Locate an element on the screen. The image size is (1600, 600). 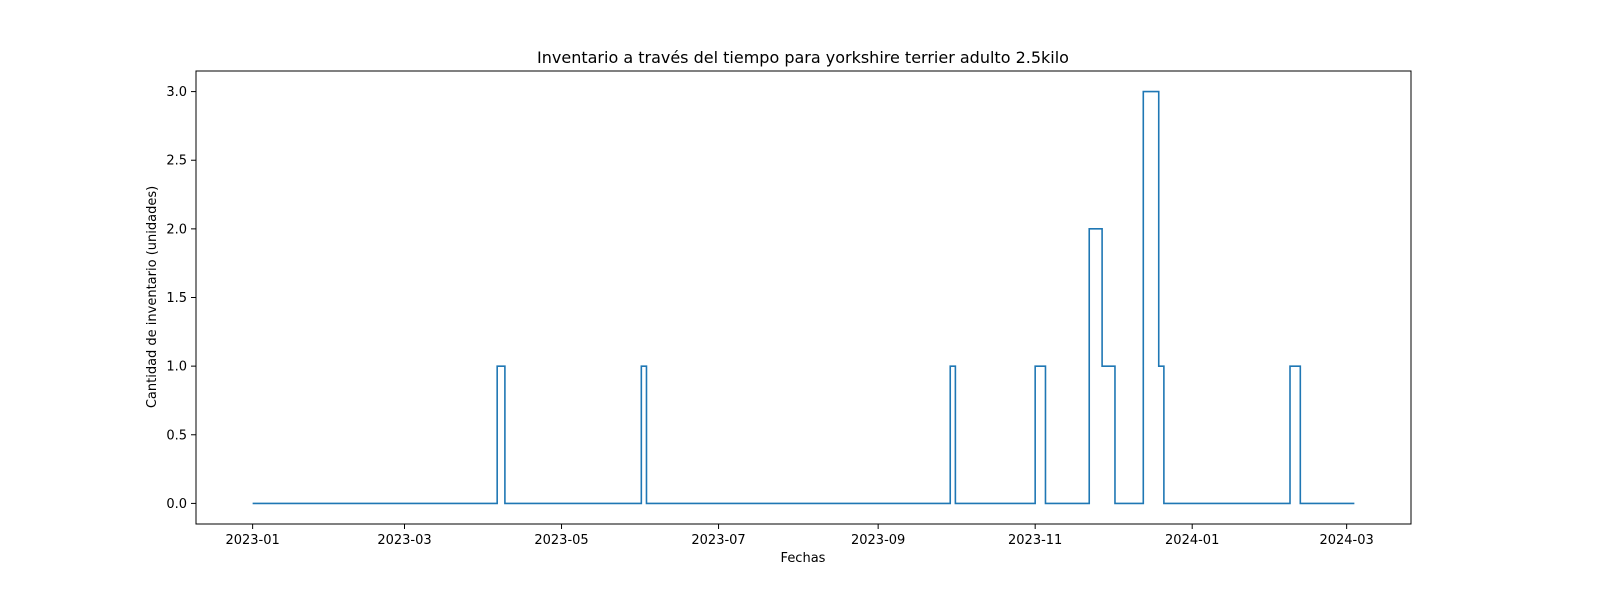
y-tick-label: 3.0 is located at coordinates (176, 92).